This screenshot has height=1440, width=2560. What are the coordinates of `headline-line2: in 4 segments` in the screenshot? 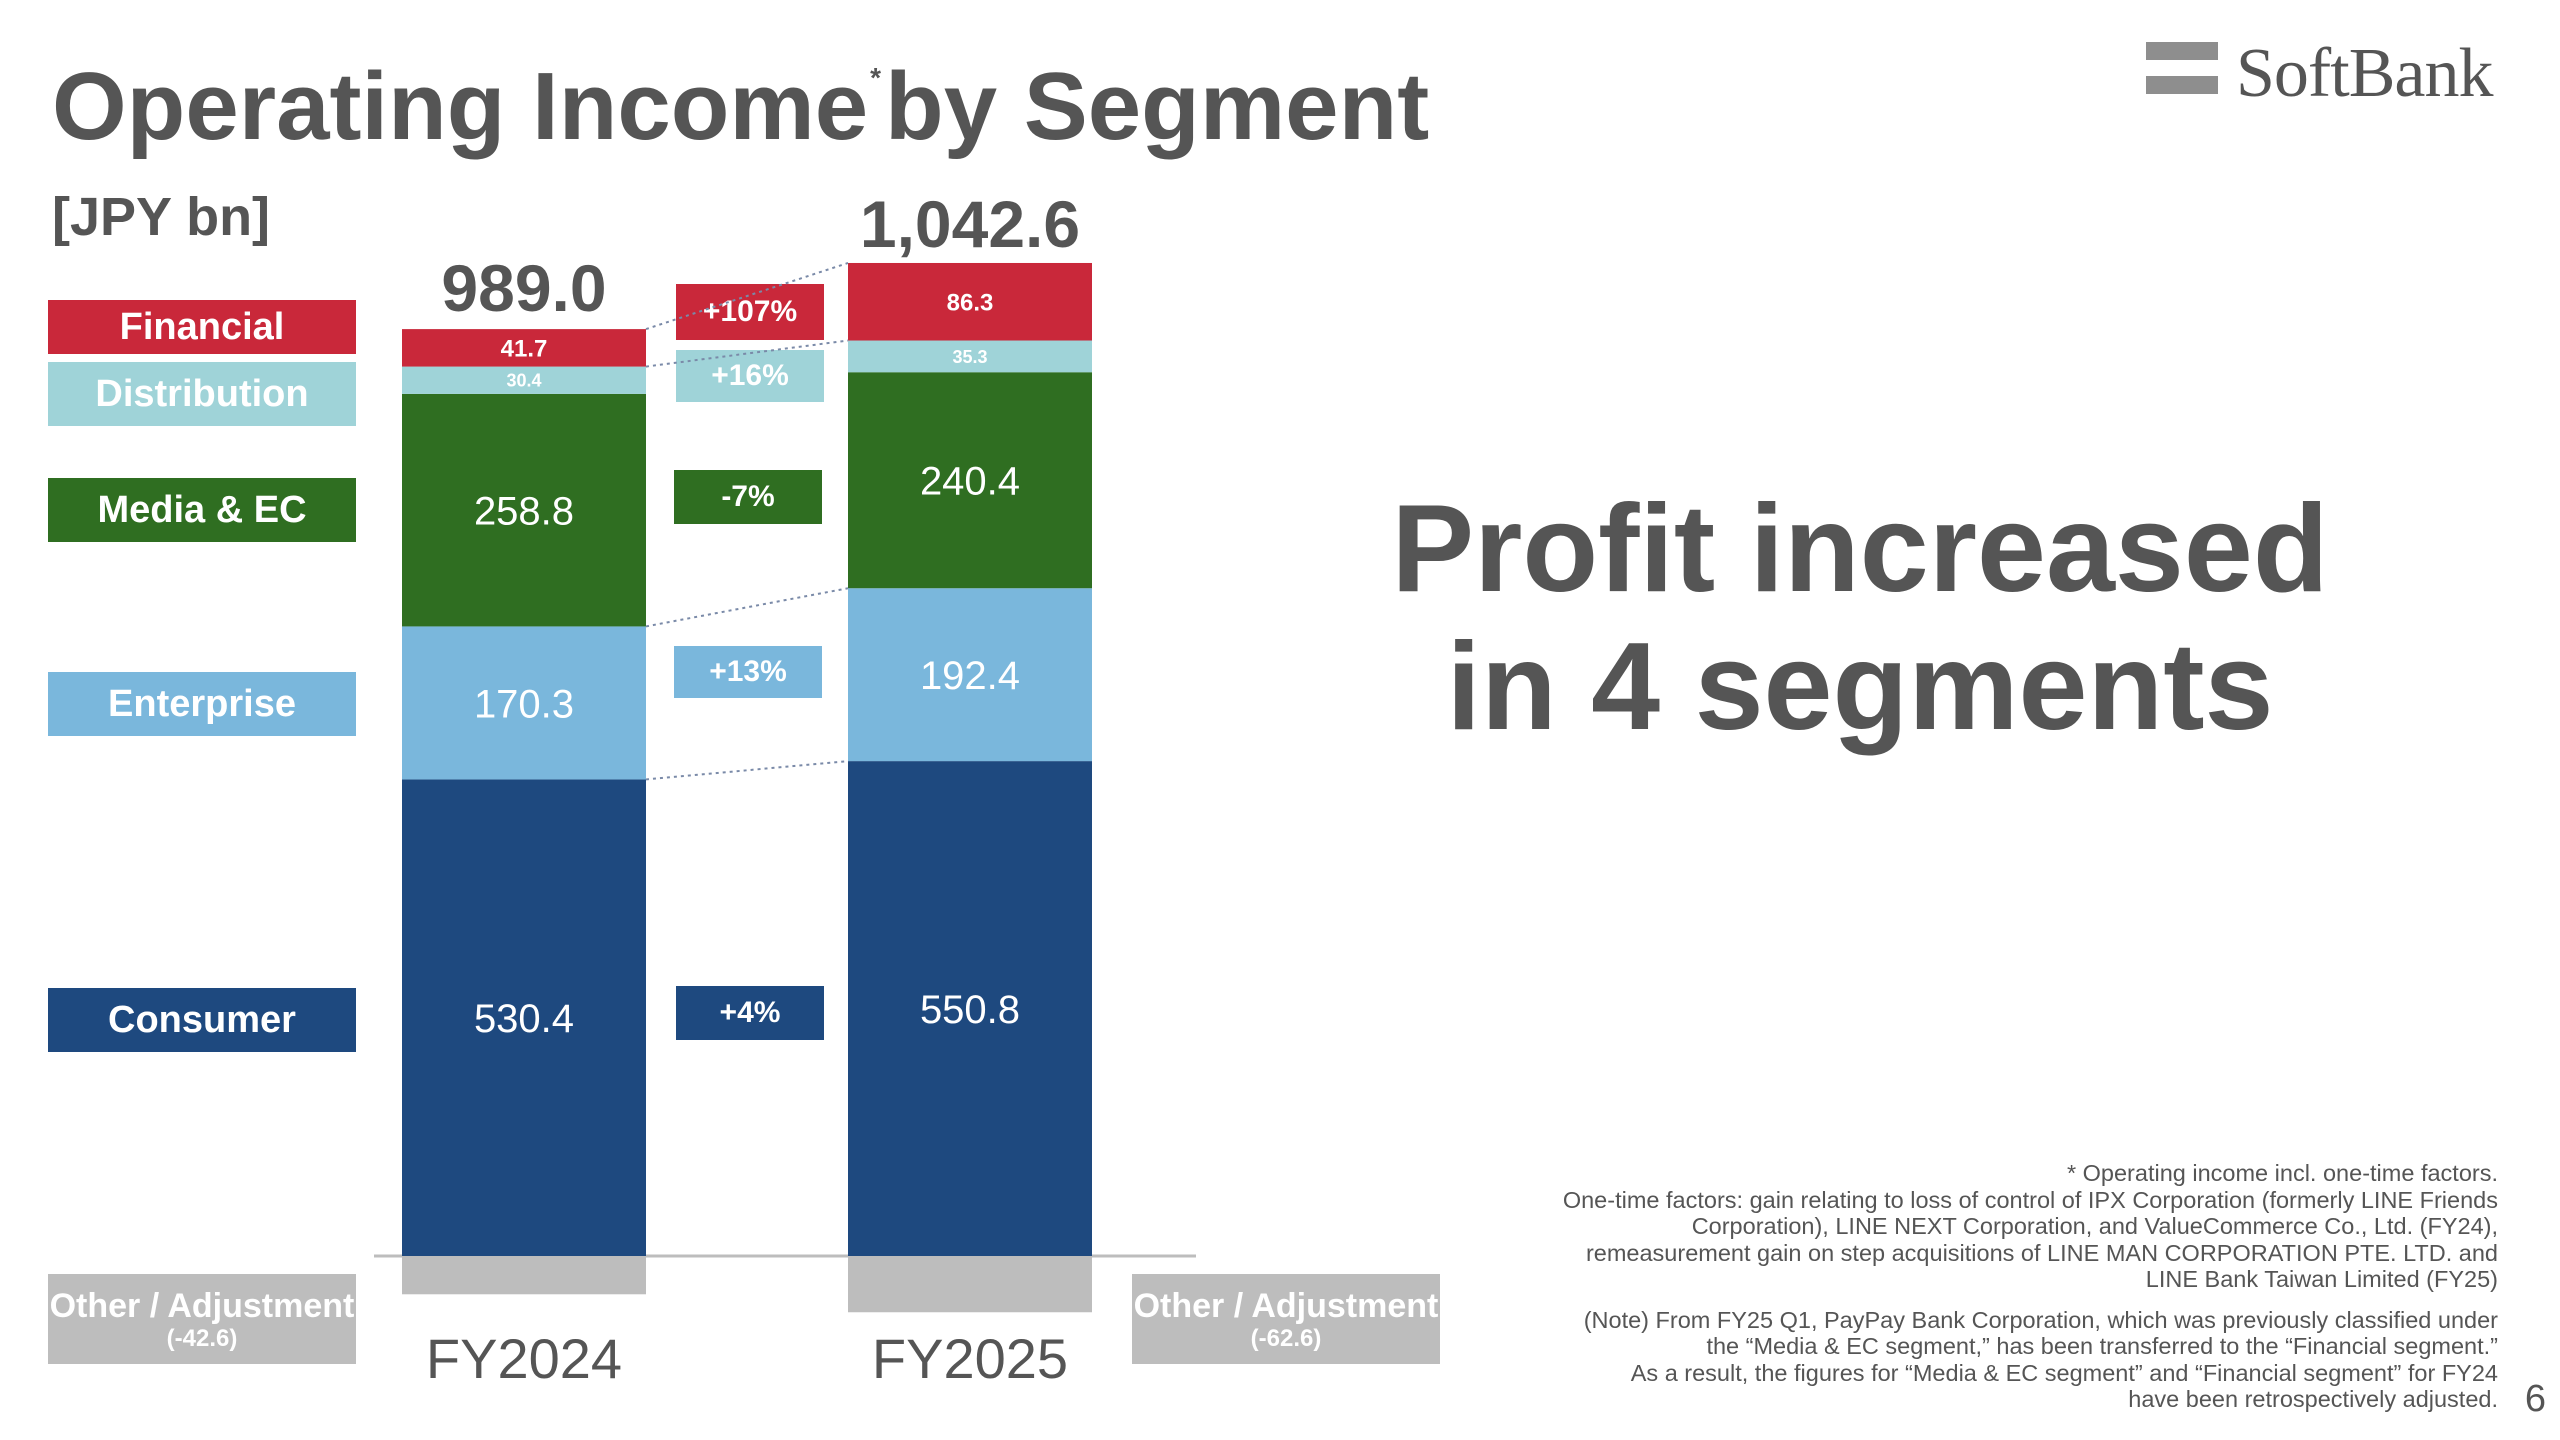 It's located at (1860, 687).